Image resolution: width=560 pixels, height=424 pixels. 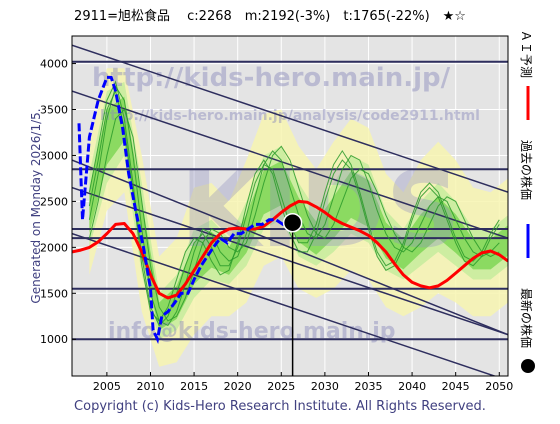 I want to click on x-tick-label: 2025, so click(x=281, y=386).